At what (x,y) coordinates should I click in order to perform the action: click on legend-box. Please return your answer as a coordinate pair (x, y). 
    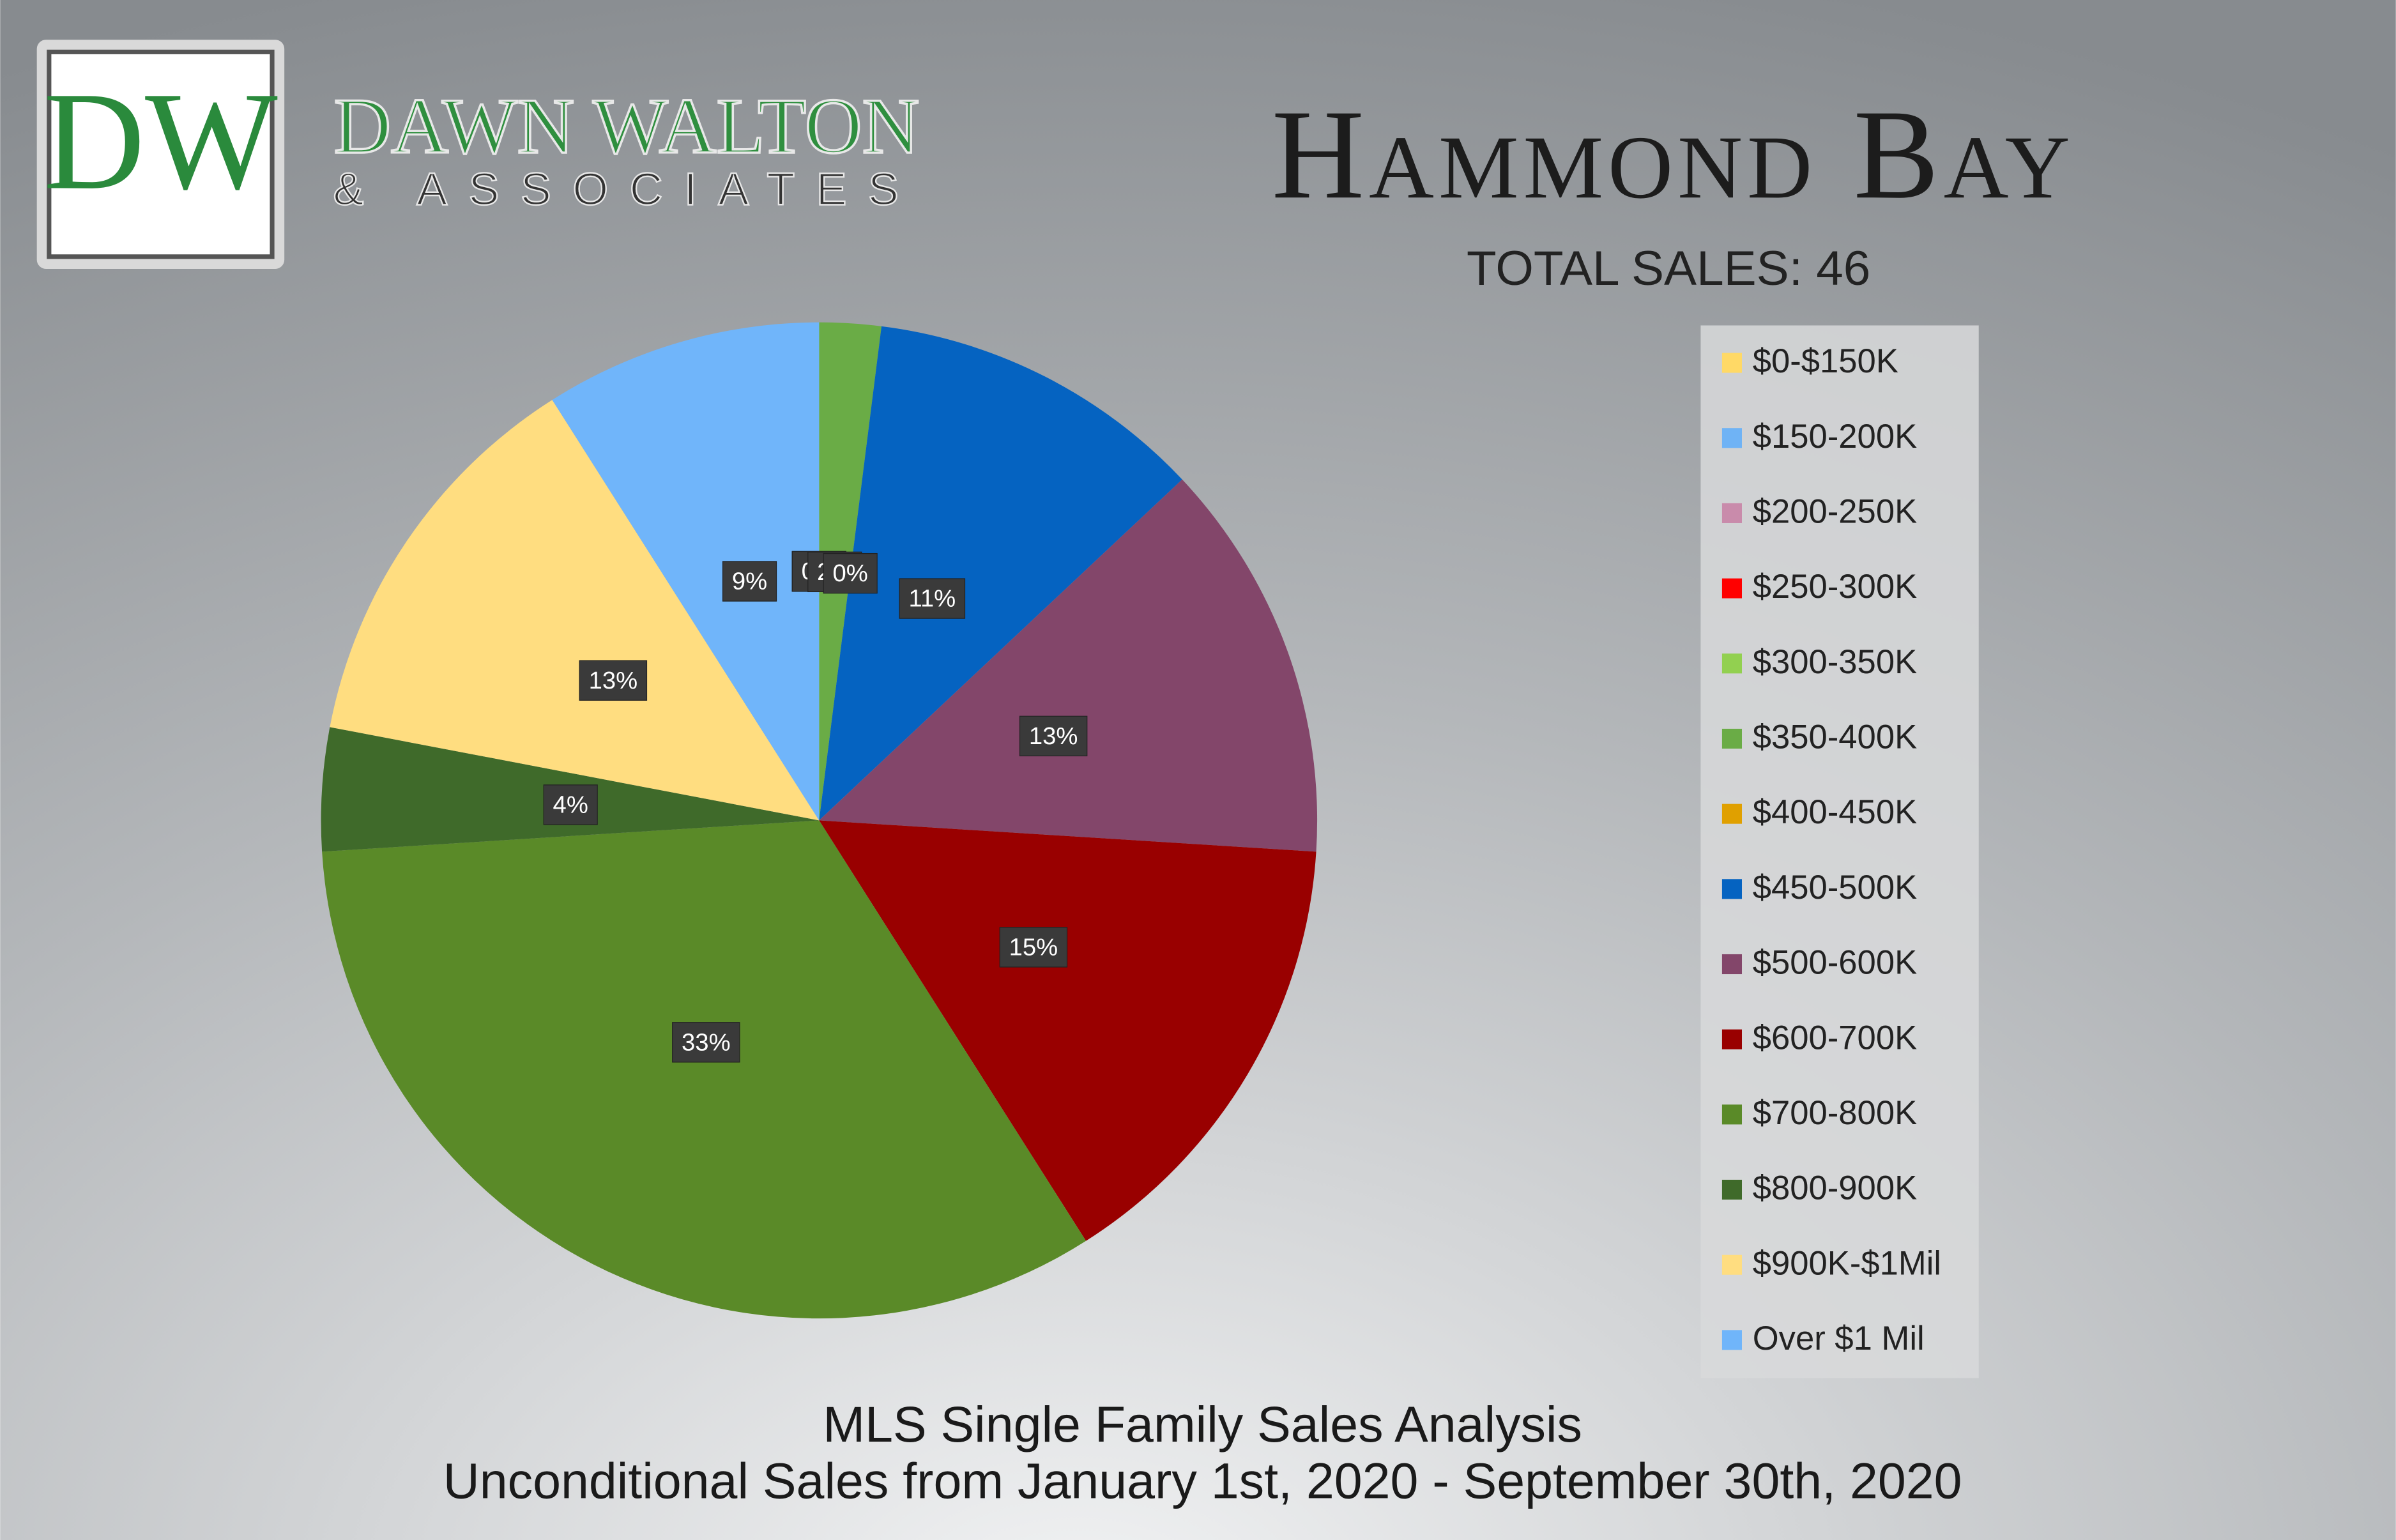
    Looking at the image, I should click on (1839, 852).